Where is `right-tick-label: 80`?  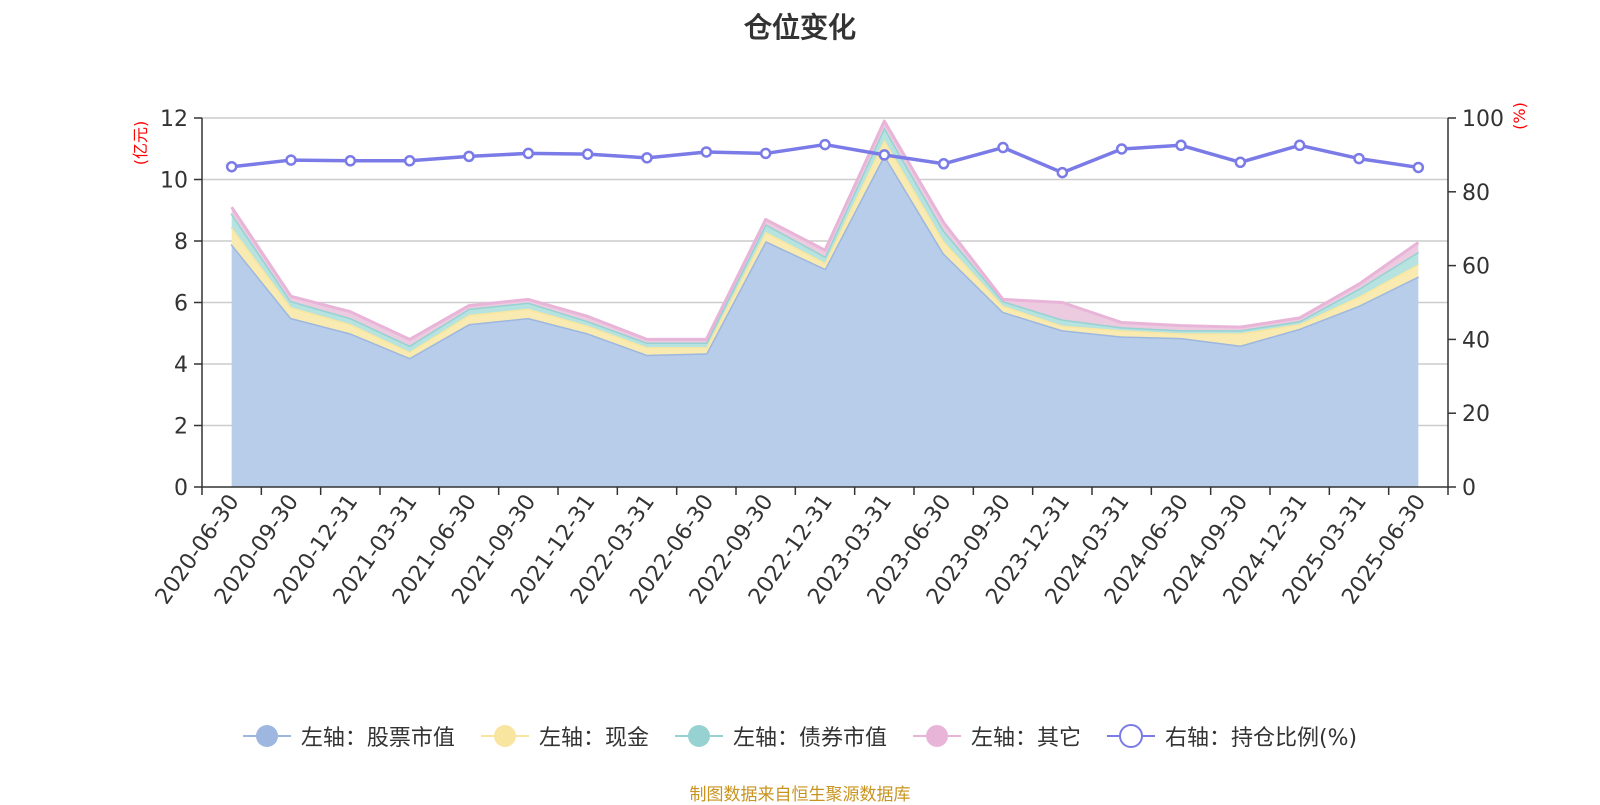
right-tick-label: 80 is located at coordinates (1476, 193).